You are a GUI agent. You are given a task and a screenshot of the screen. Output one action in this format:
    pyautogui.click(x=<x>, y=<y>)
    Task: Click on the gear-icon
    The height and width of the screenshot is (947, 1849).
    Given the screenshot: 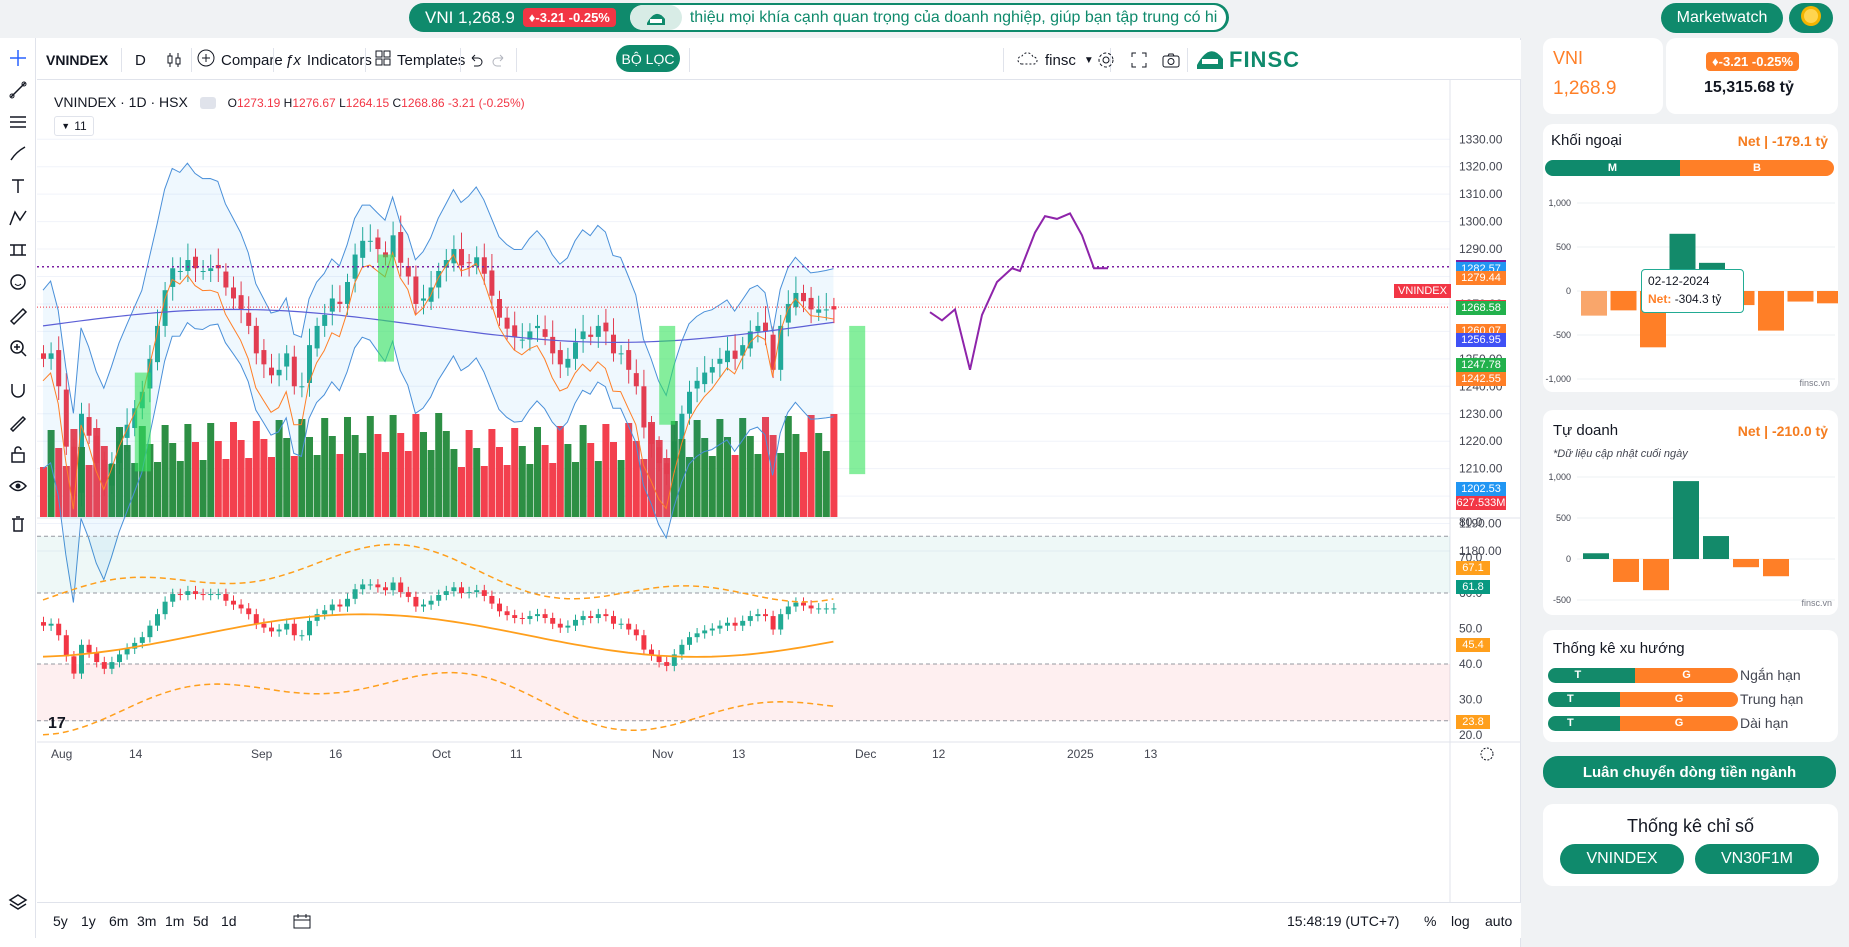 What is the action you would take?
    pyautogui.click(x=1106, y=60)
    